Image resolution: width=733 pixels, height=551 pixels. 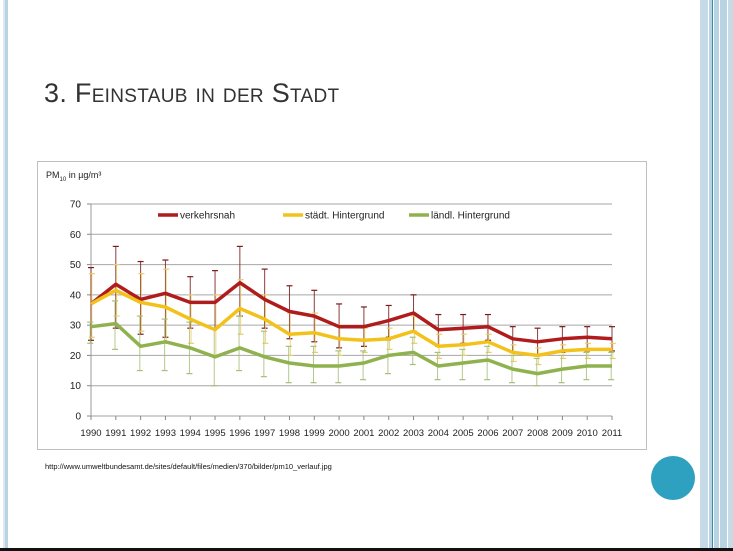 I want to click on x-tick-label: 1993, so click(x=165, y=433).